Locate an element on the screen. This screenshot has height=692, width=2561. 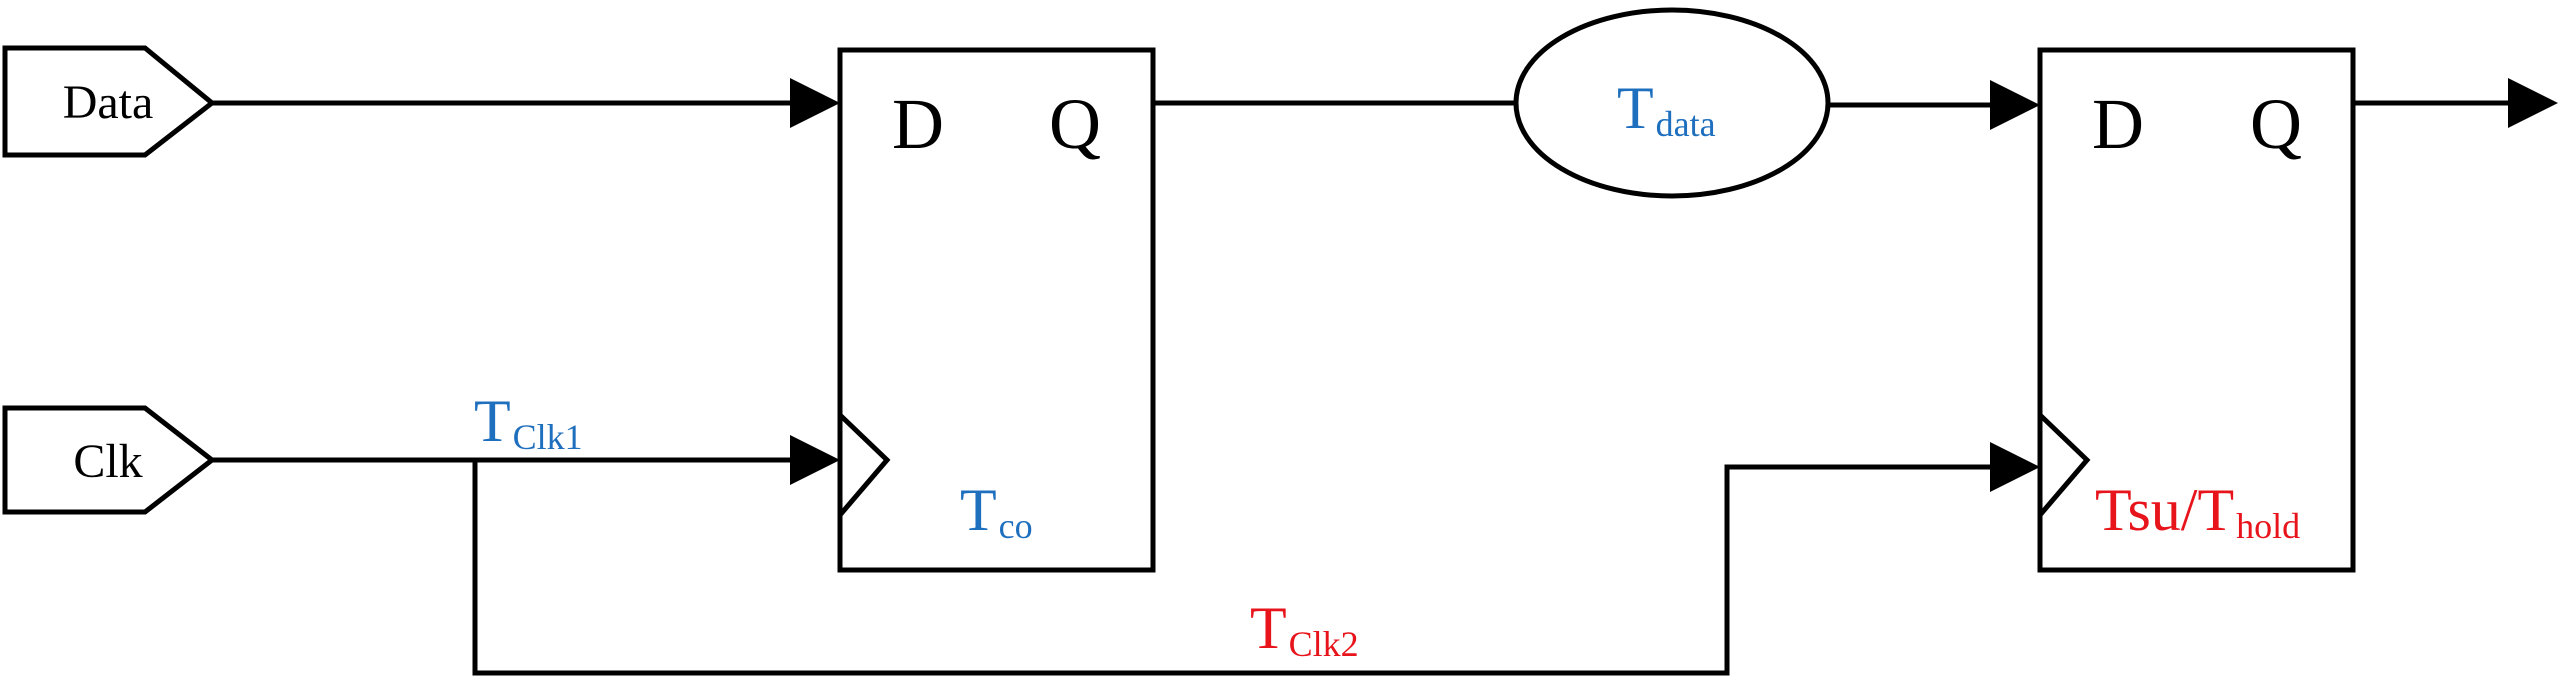
data-input-port: Data is located at coordinates (109, 101).